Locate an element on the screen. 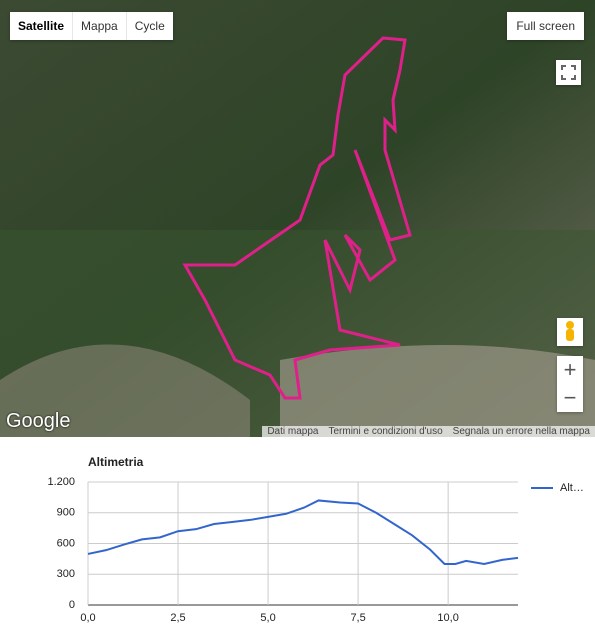  pegman is located at coordinates (570, 332).